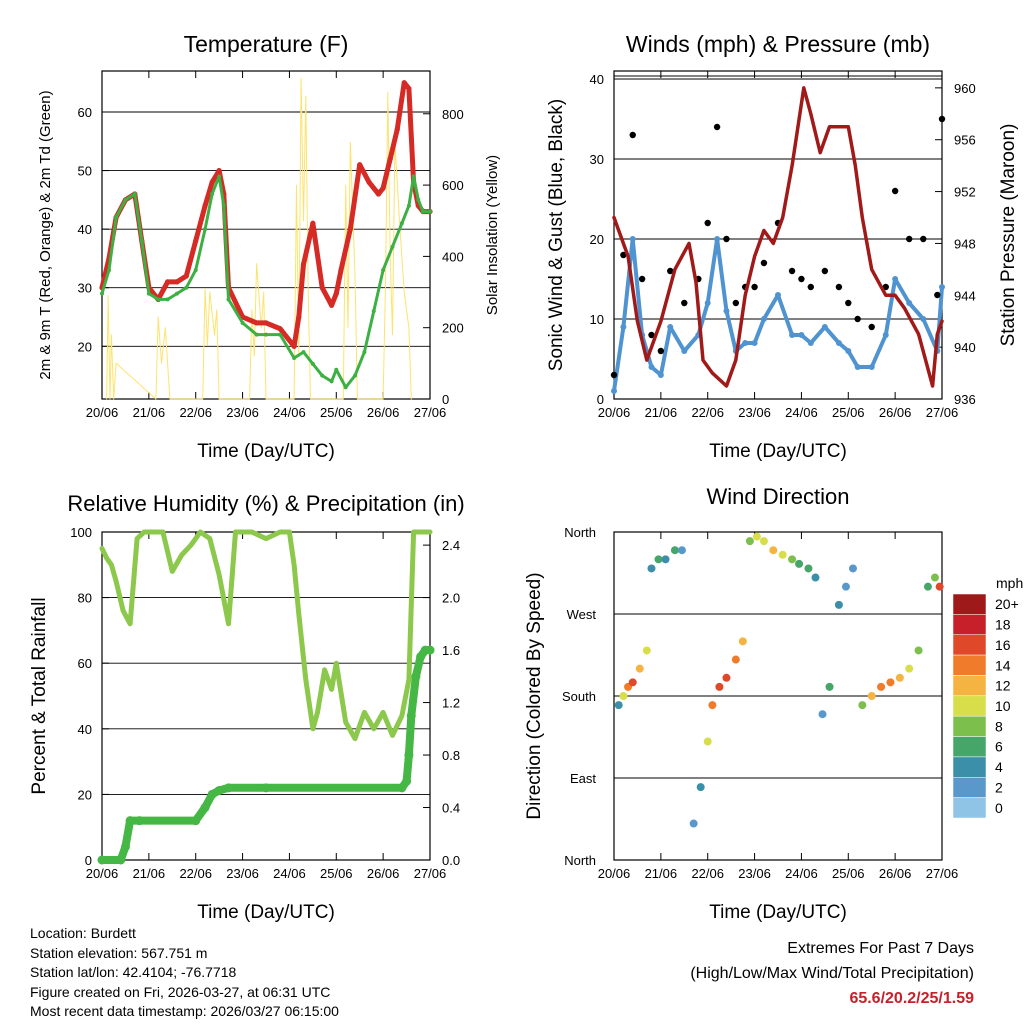 The width and height of the screenshot is (1024, 1024). I want to click on y-tick-label-right: 960, so click(965, 88).